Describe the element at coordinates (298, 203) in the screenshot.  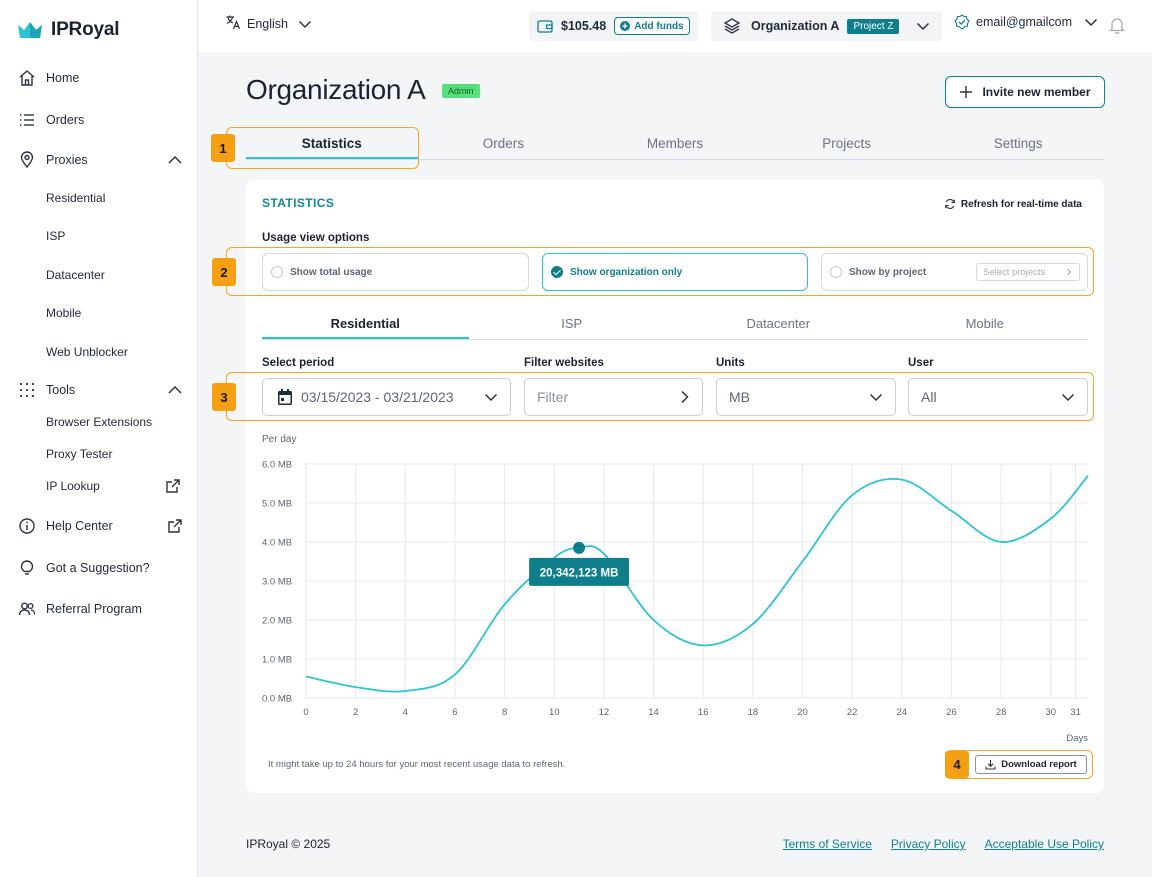
I see `statistics-title: STATISTICS` at that location.